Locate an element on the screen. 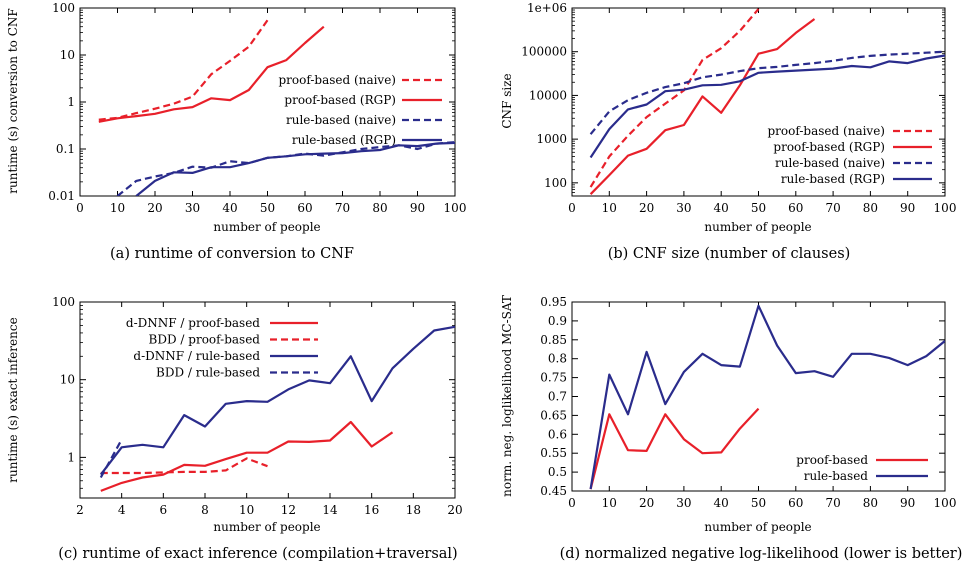  series-line-rule-based-naive is located at coordinates (767, 92).